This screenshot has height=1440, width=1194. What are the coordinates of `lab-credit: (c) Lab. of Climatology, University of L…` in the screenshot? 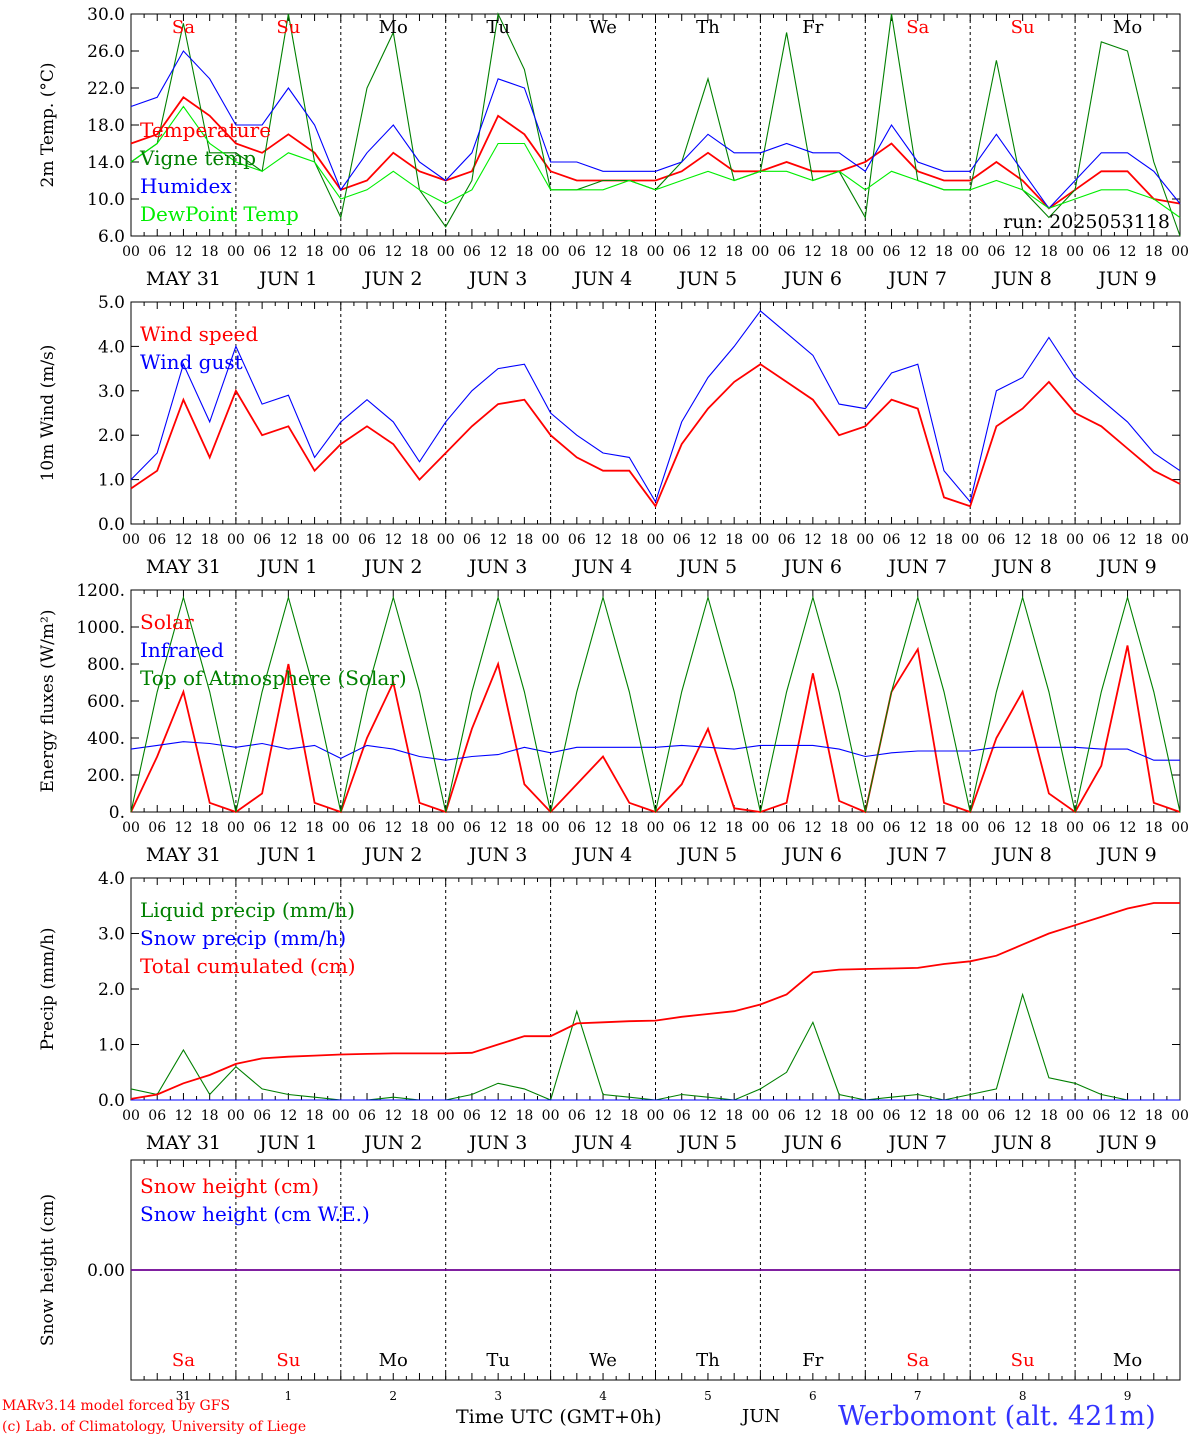 It's located at (154, 1427).